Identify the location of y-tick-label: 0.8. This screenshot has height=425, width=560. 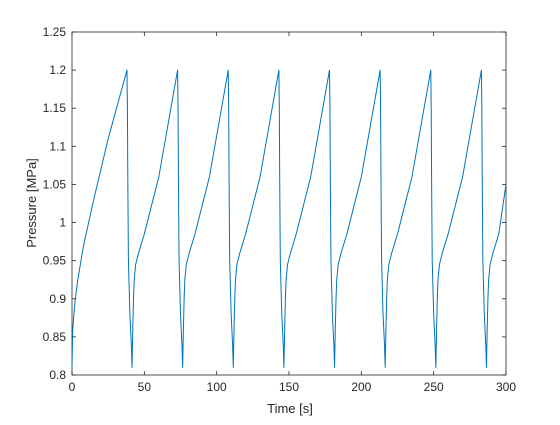
(57, 375).